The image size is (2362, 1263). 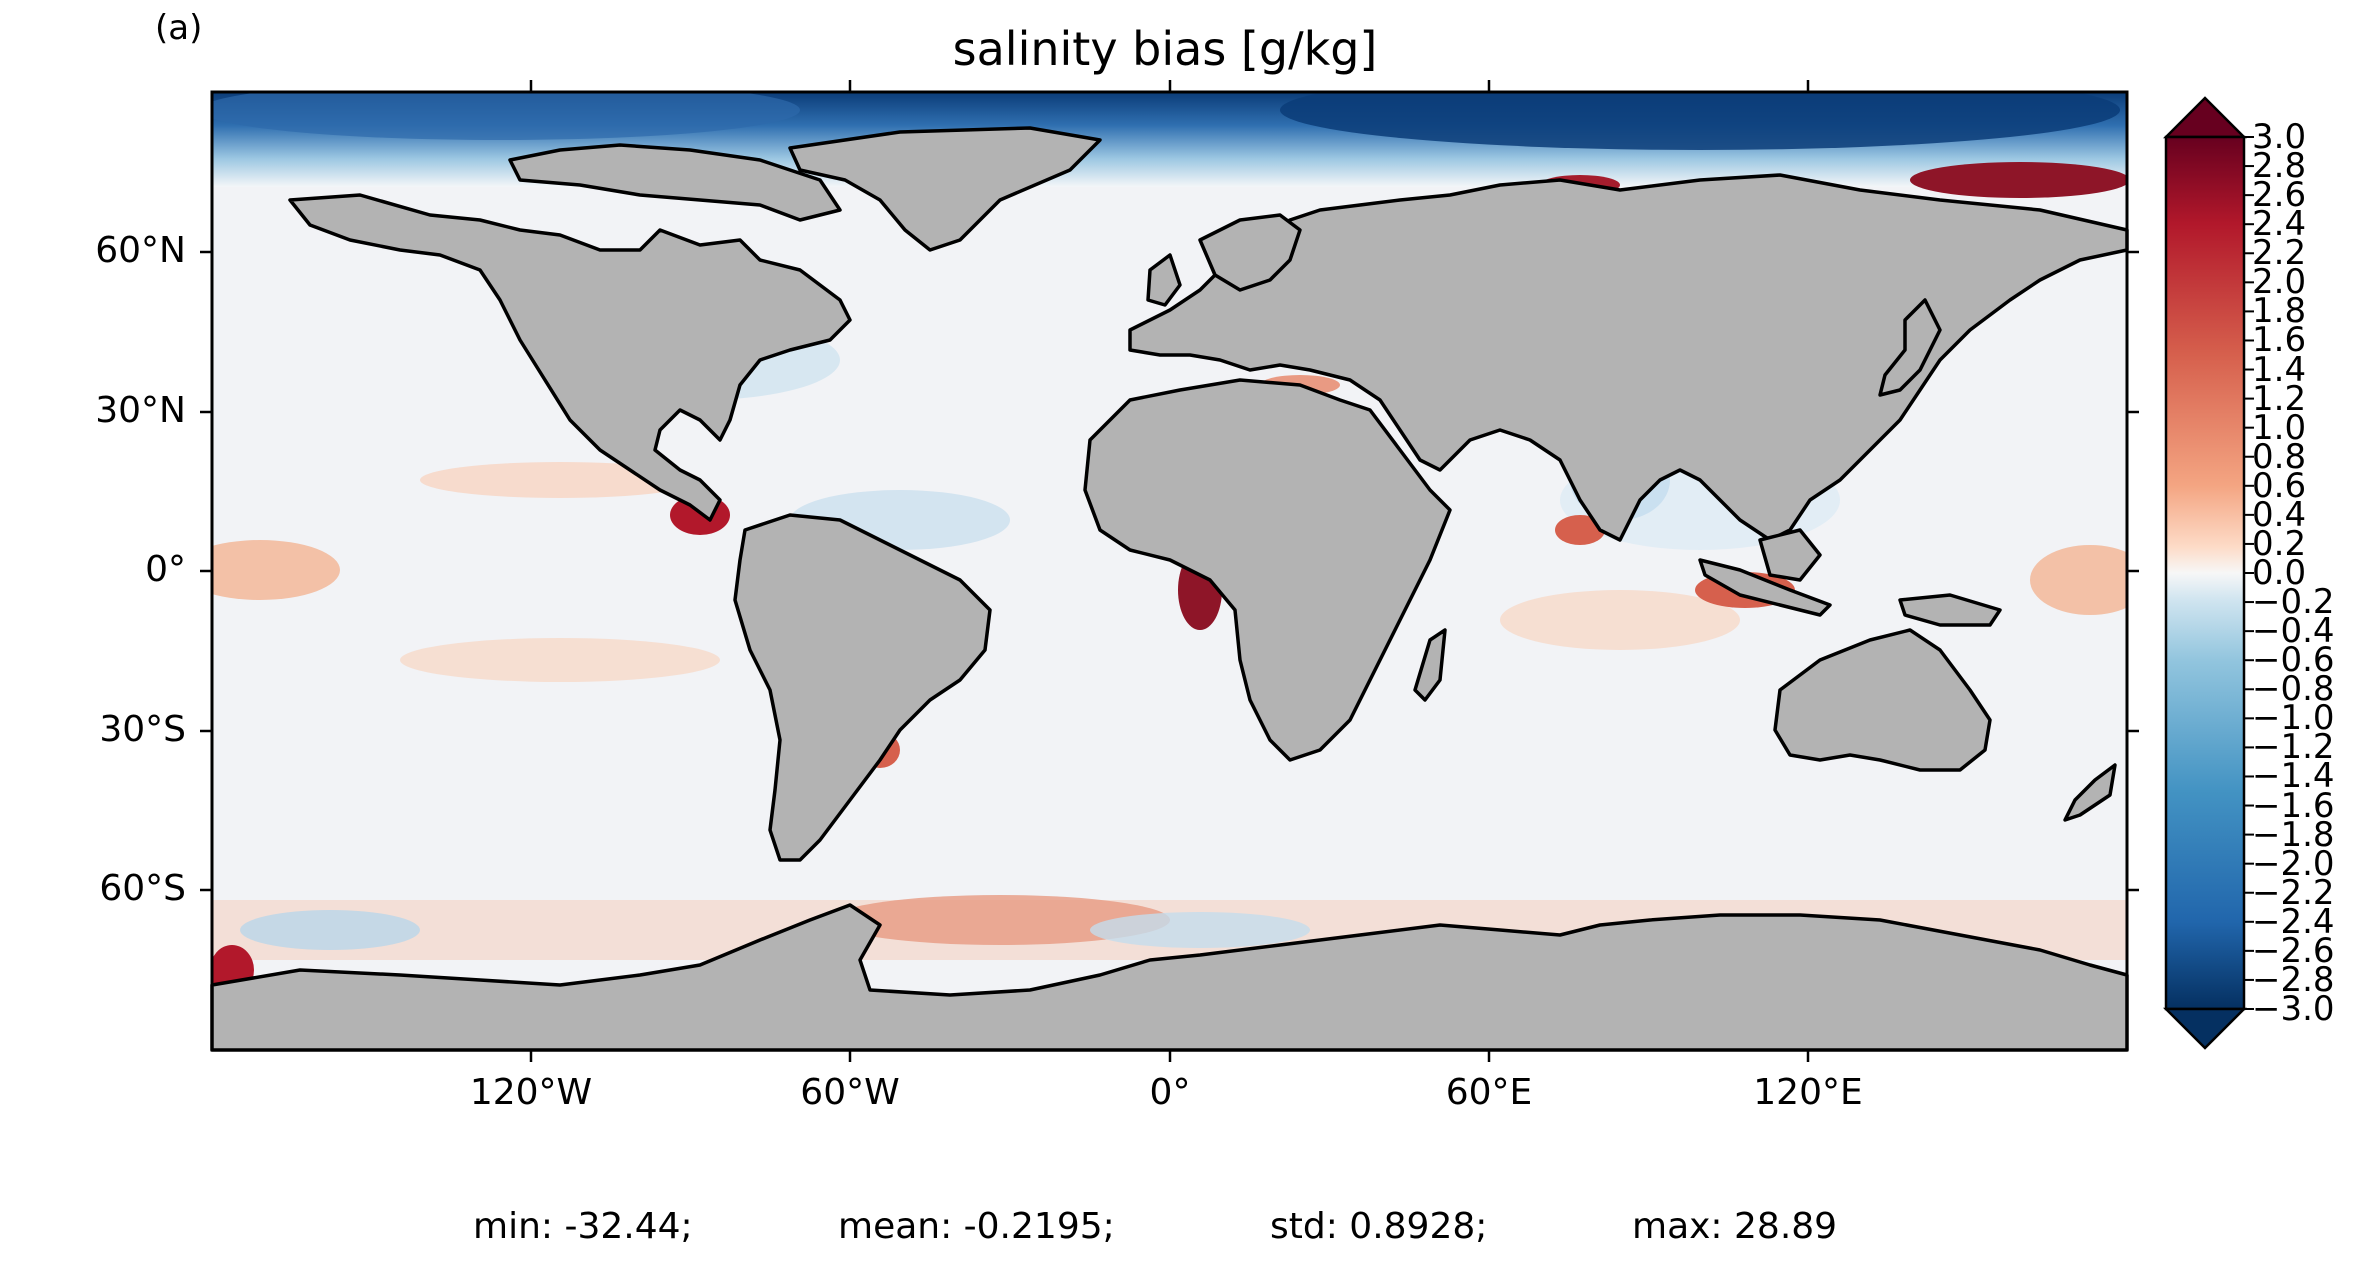 What do you see at coordinates (1765, 587) in the screenshot?
I see `indonesia` at bounding box center [1765, 587].